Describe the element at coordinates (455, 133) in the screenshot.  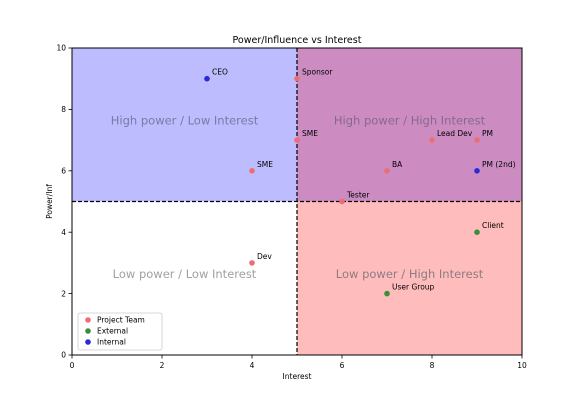
I see `point-label: Lead Dev` at that location.